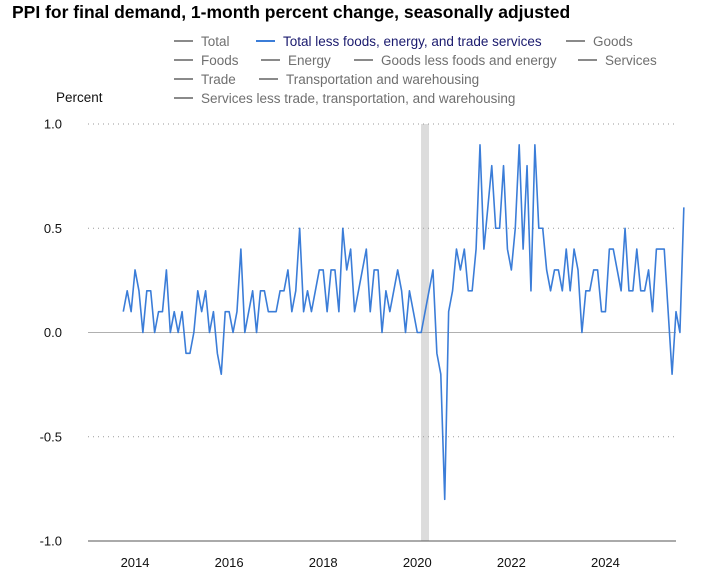  What do you see at coordinates (229, 562) in the screenshot?
I see `x-tick-label: 2016` at bounding box center [229, 562].